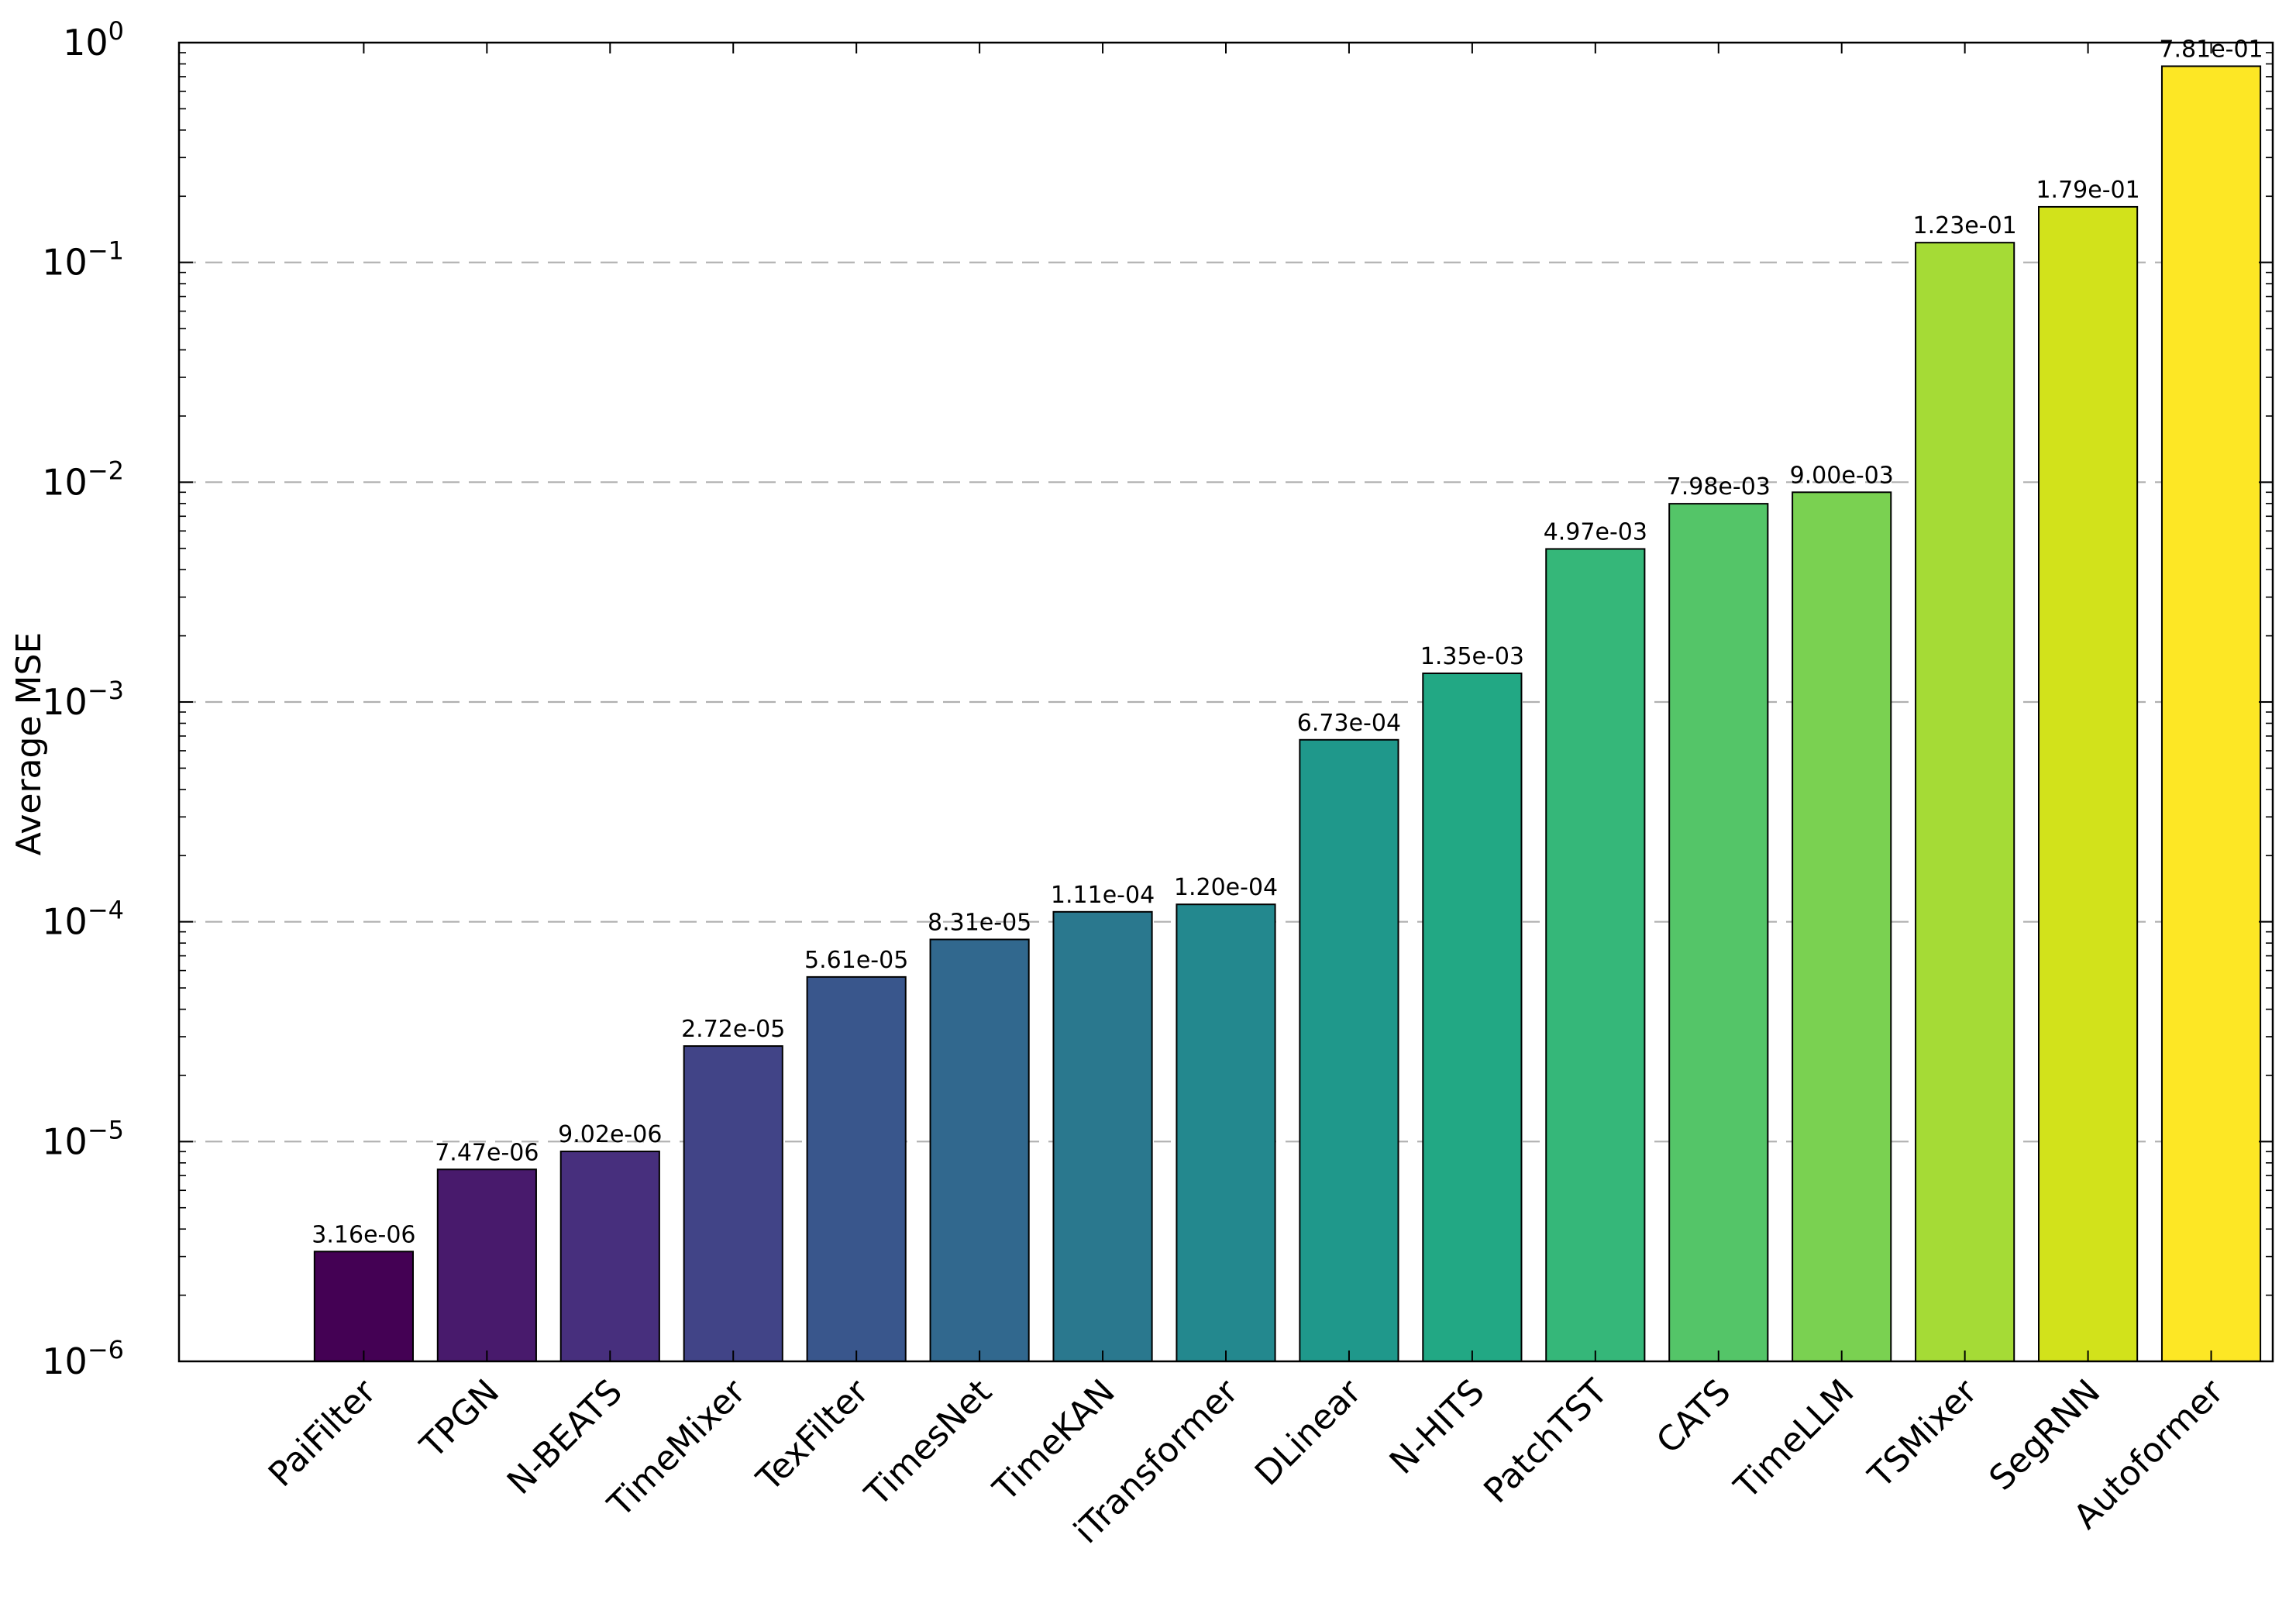 This screenshot has width=2296, height=1600. What do you see at coordinates (487, 1152) in the screenshot?
I see `bar-value-label: 7.47e-06` at bounding box center [487, 1152].